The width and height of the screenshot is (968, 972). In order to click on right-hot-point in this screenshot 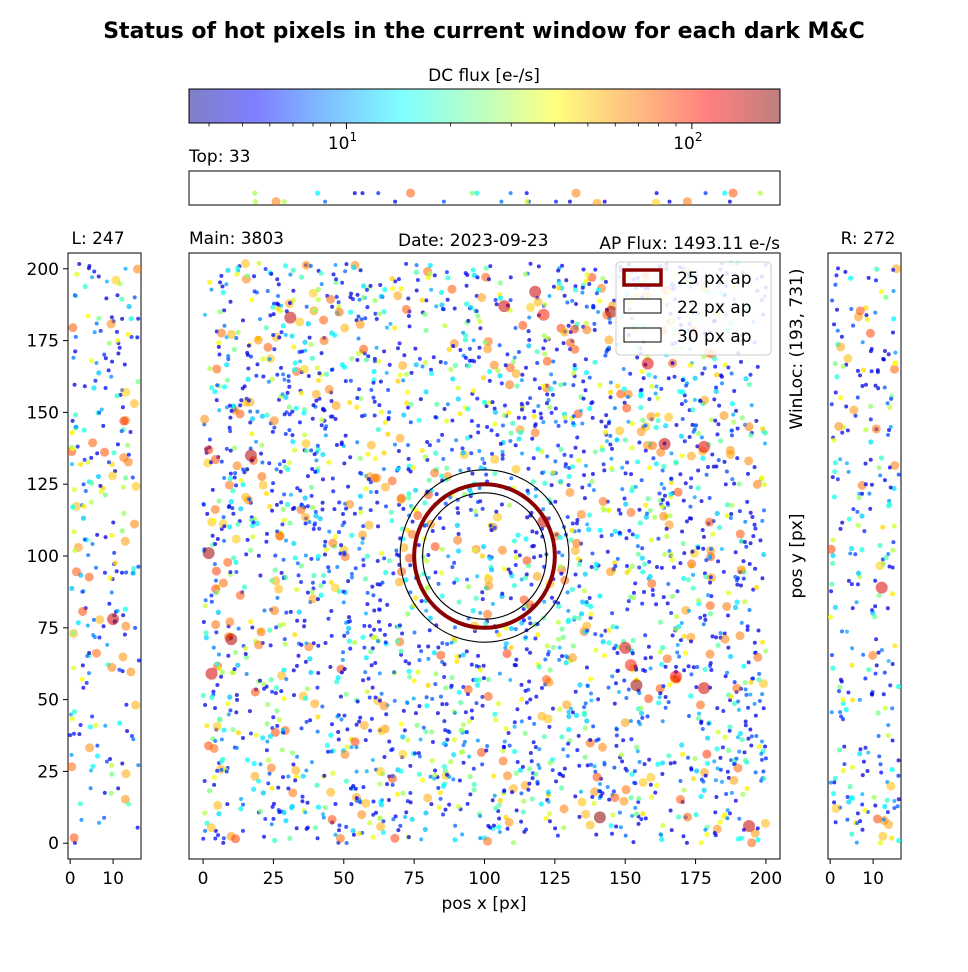, I will do `click(843, 700)`.